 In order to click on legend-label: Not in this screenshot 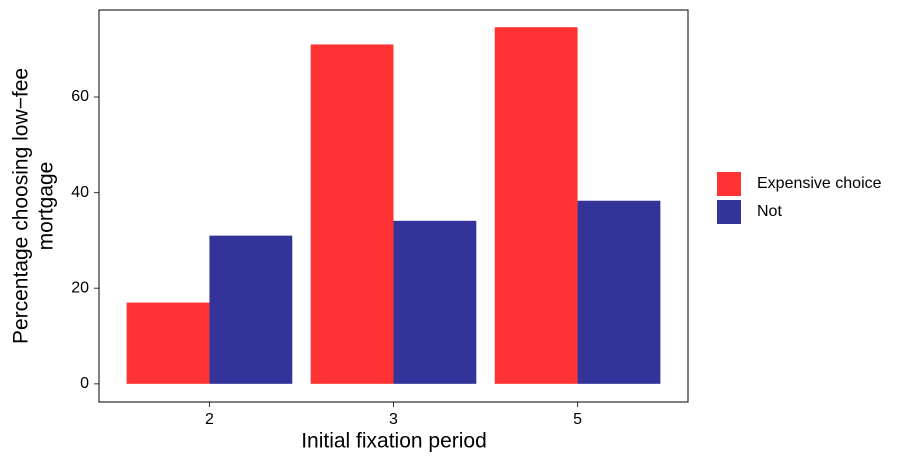, I will do `click(769, 211)`.